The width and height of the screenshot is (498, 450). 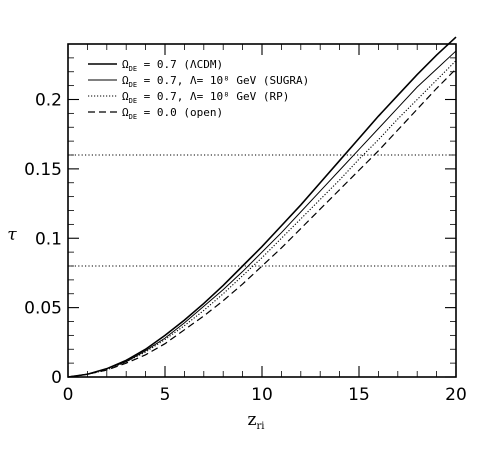 What do you see at coordinates (48, 239) in the screenshot?
I see `y-tick-label: 0.1` at bounding box center [48, 239].